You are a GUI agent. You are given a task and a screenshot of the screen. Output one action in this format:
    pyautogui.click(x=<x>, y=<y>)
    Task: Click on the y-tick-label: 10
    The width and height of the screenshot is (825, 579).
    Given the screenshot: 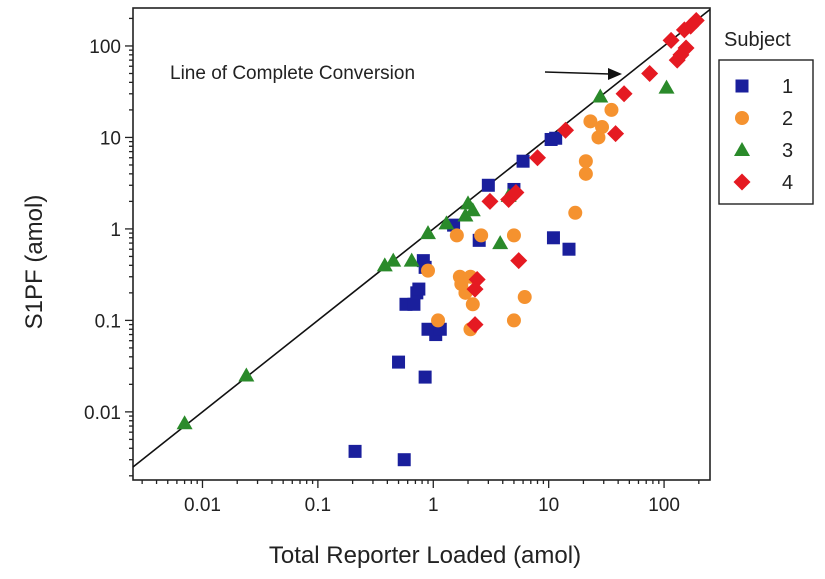 What is the action you would take?
    pyautogui.click(x=110, y=138)
    